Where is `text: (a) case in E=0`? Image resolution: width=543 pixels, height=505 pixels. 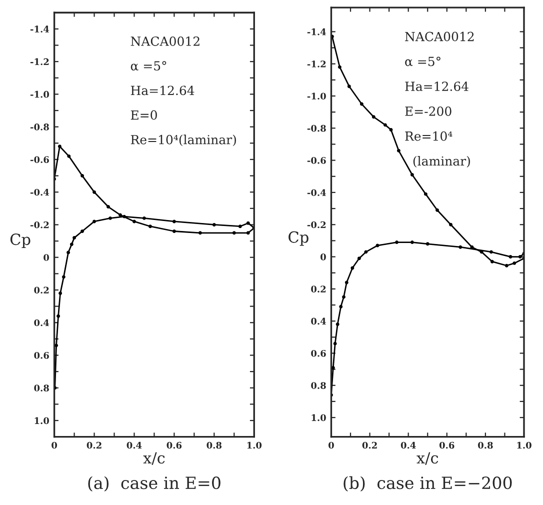 text: (a) case in E=0 is located at coordinates (154, 484).